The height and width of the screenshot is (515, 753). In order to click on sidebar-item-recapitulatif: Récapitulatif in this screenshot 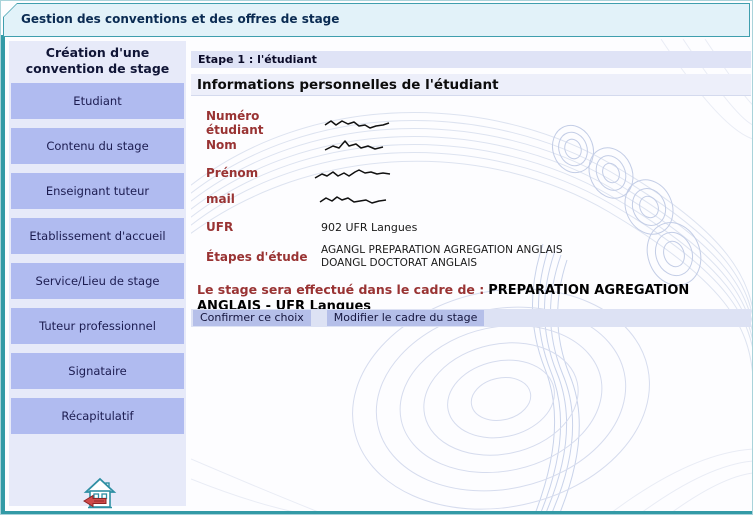, I will do `click(97, 416)`.